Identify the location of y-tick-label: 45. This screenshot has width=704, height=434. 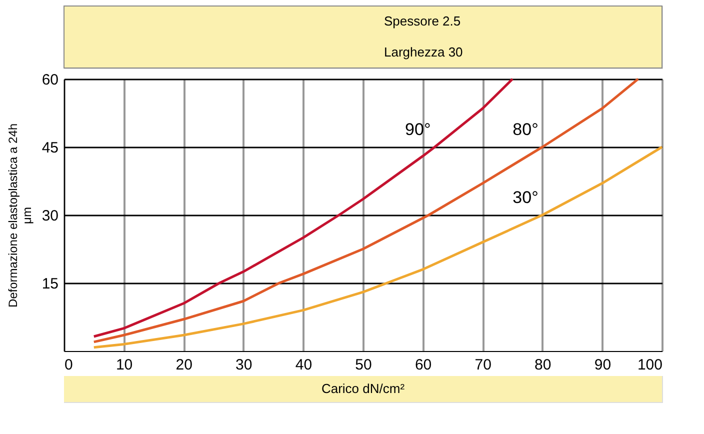
(50, 148).